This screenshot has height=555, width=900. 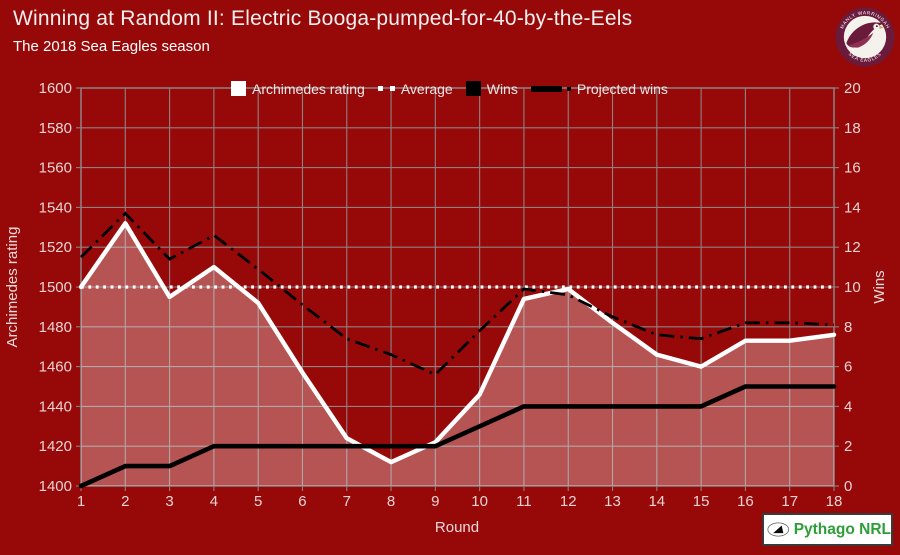 What do you see at coordinates (848, 327) in the screenshot?
I see `right-tick-label: 8` at bounding box center [848, 327].